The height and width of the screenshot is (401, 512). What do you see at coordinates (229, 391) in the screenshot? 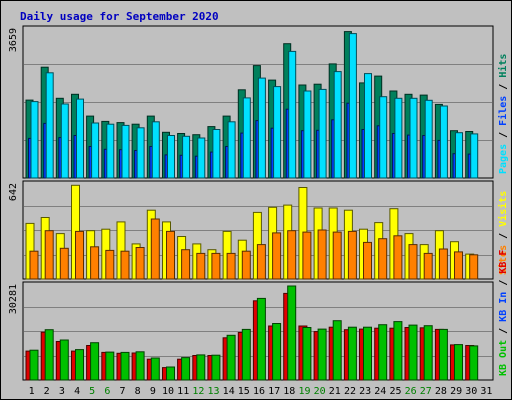
I see `x-tick-label-day-14: 14` at bounding box center [229, 391].